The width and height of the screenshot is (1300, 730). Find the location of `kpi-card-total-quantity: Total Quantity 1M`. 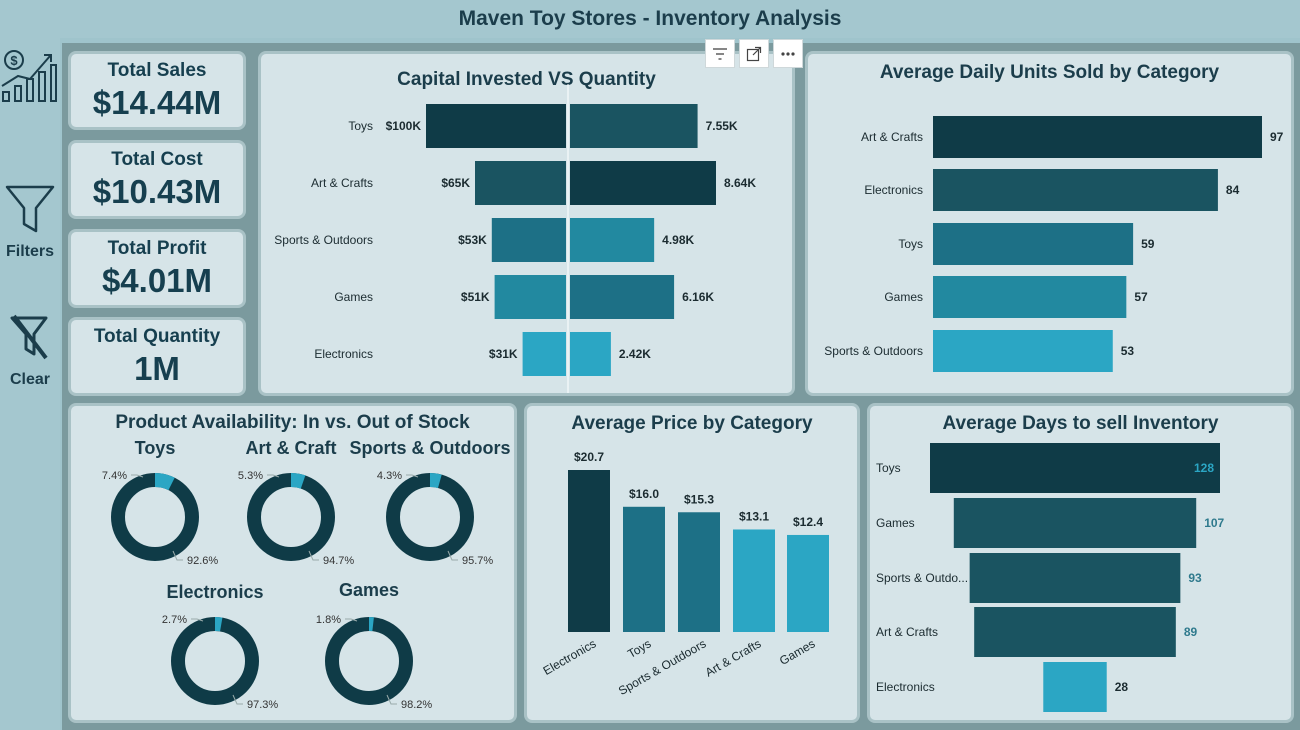

kpi-card-total-quantity: Total Quantity 1M is located at coordinates (157, 356).